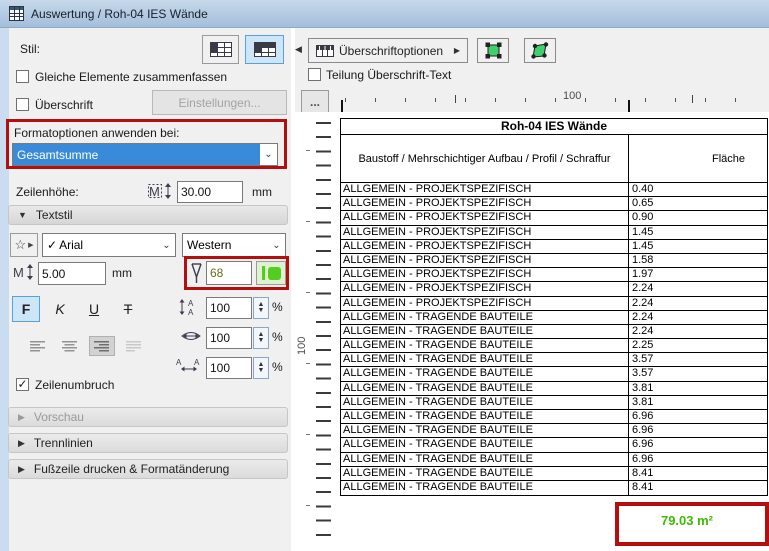 This screenshot has height=551, width=769. I want to click on strikethrough-button: T, so click(128, 309).